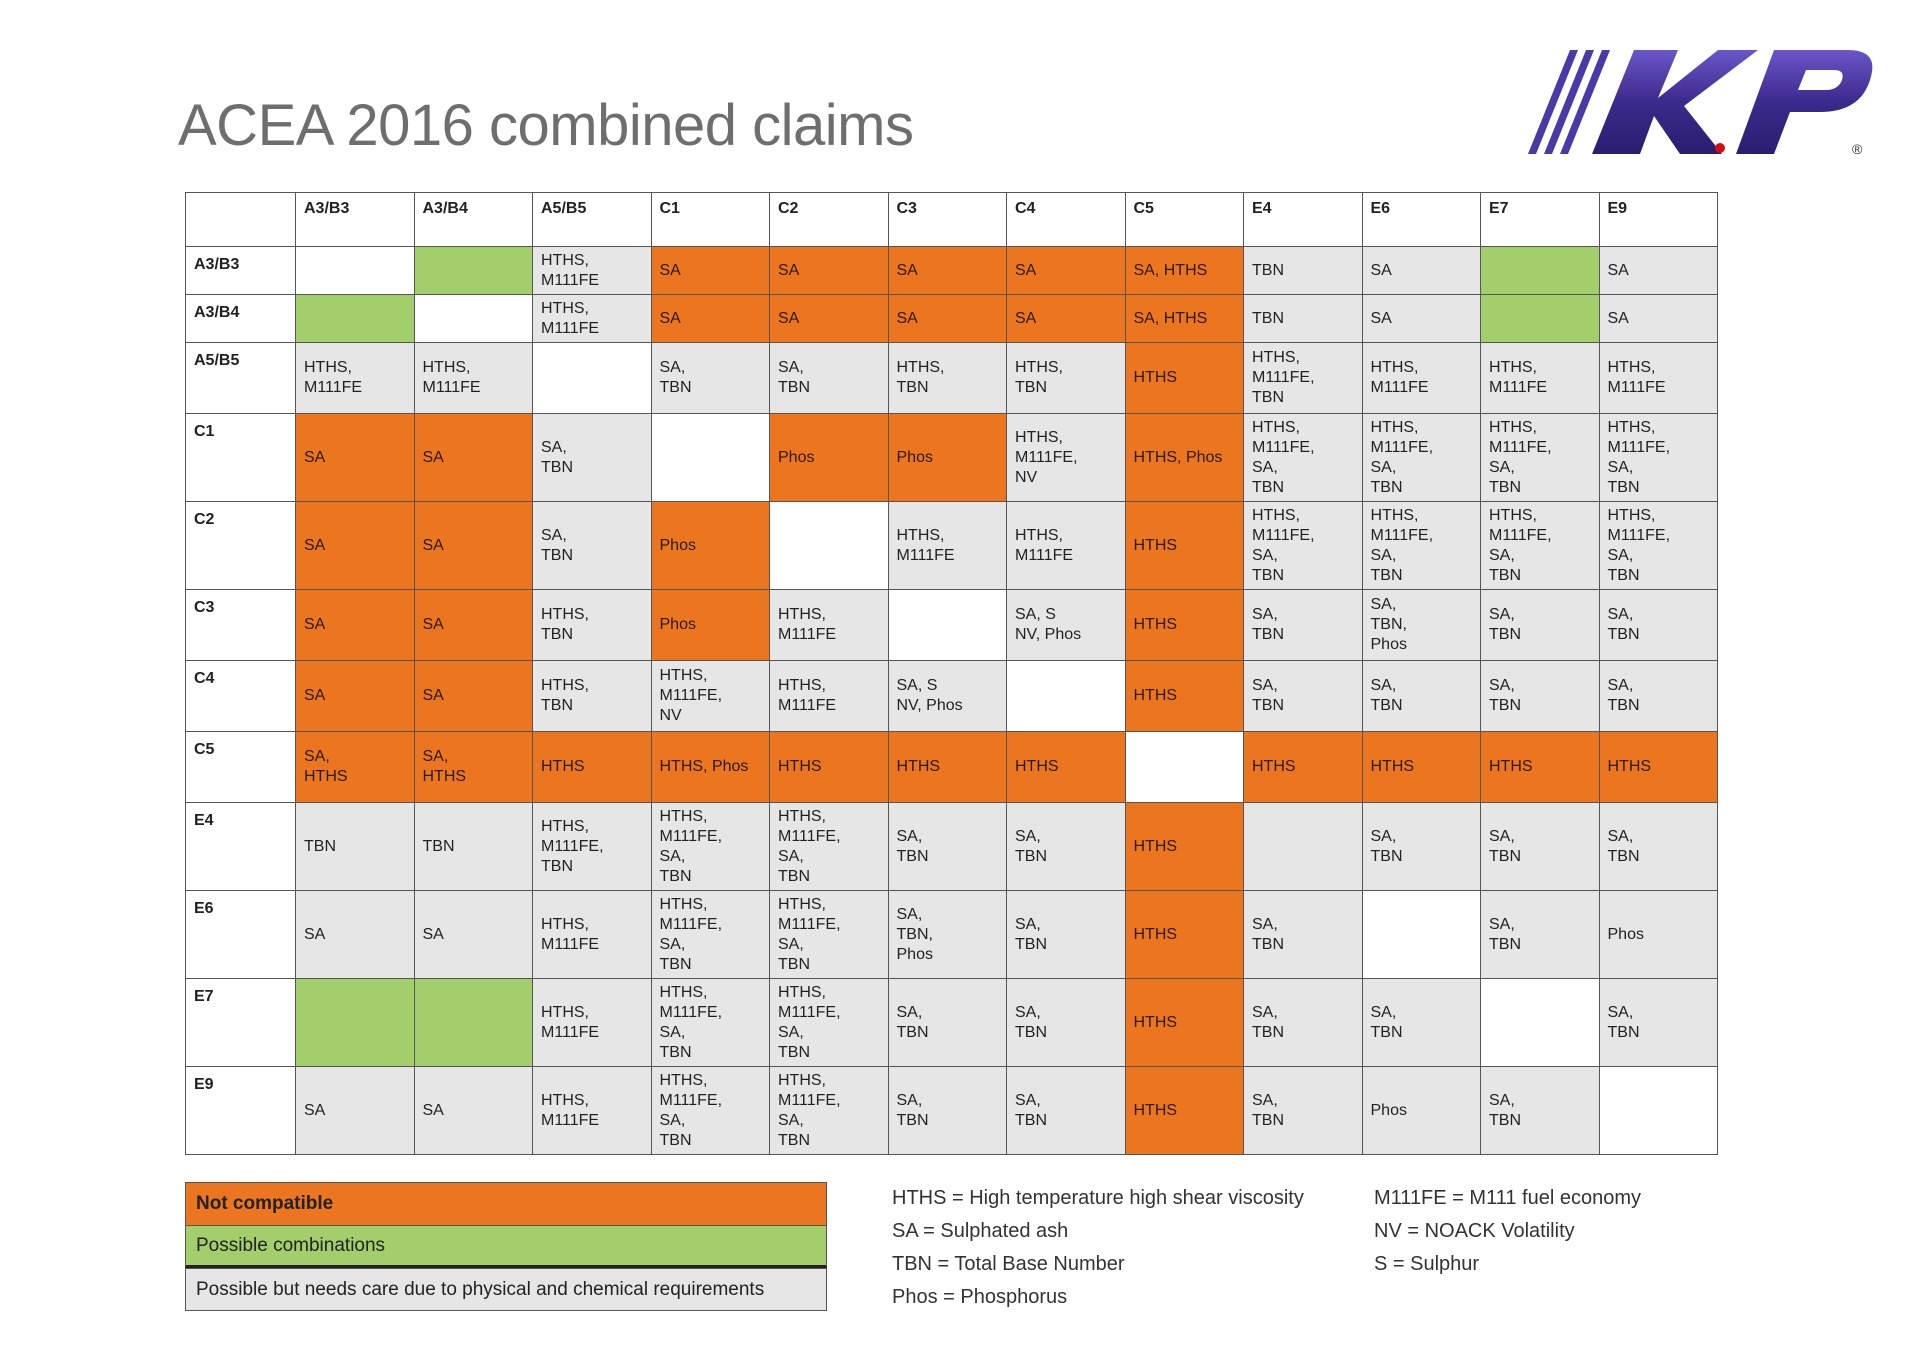  I want to click on row-header-c4: C4, so click(240, 696).